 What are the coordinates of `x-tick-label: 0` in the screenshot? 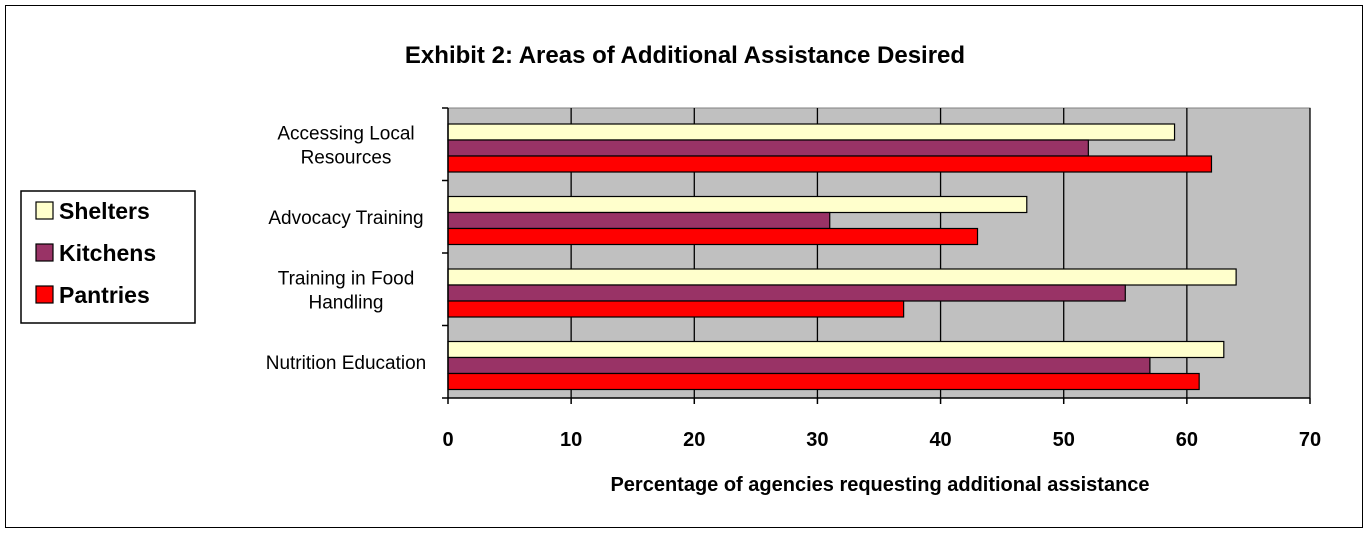 It's located at (447, 440).